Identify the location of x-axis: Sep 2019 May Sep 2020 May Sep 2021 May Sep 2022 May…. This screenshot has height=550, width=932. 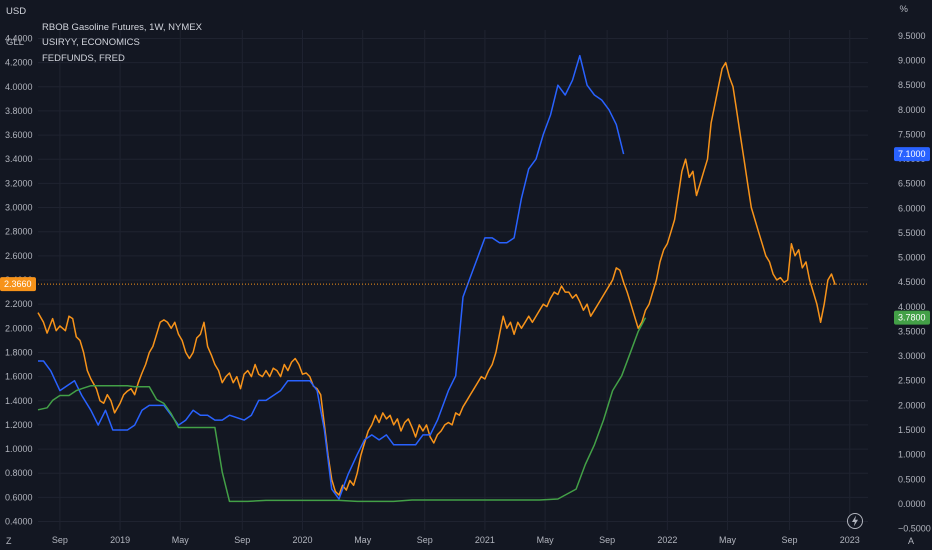
(456, 540).